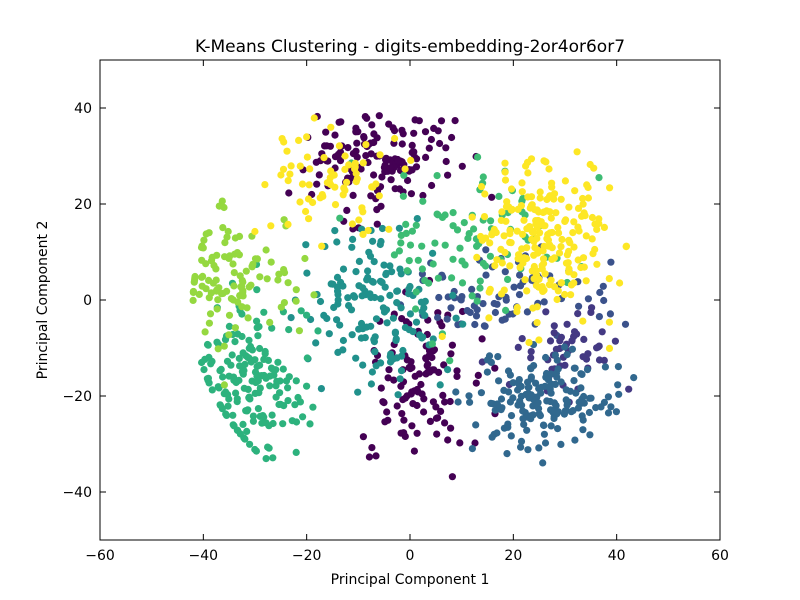 Image resolution: width=800 pixels, height=600 pixels. What do you see at coordinates (87, 301) in the screenshot?
I see `y-tick-label: 0` at bounding box center [87, 301].